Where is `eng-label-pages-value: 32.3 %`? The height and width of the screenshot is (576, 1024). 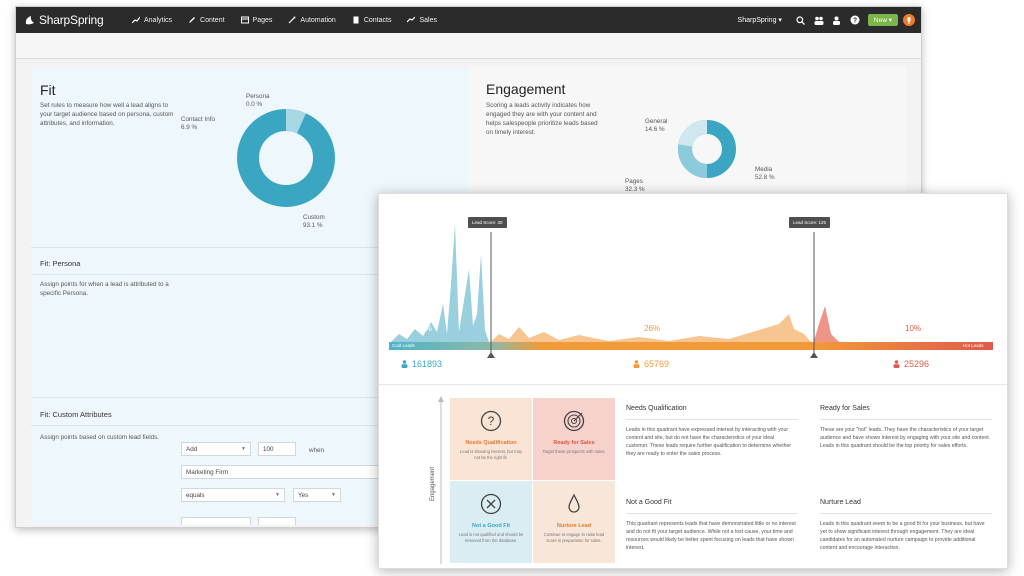 eng-label-pages-value: 32.3 % is located at coordinates (635, 189).